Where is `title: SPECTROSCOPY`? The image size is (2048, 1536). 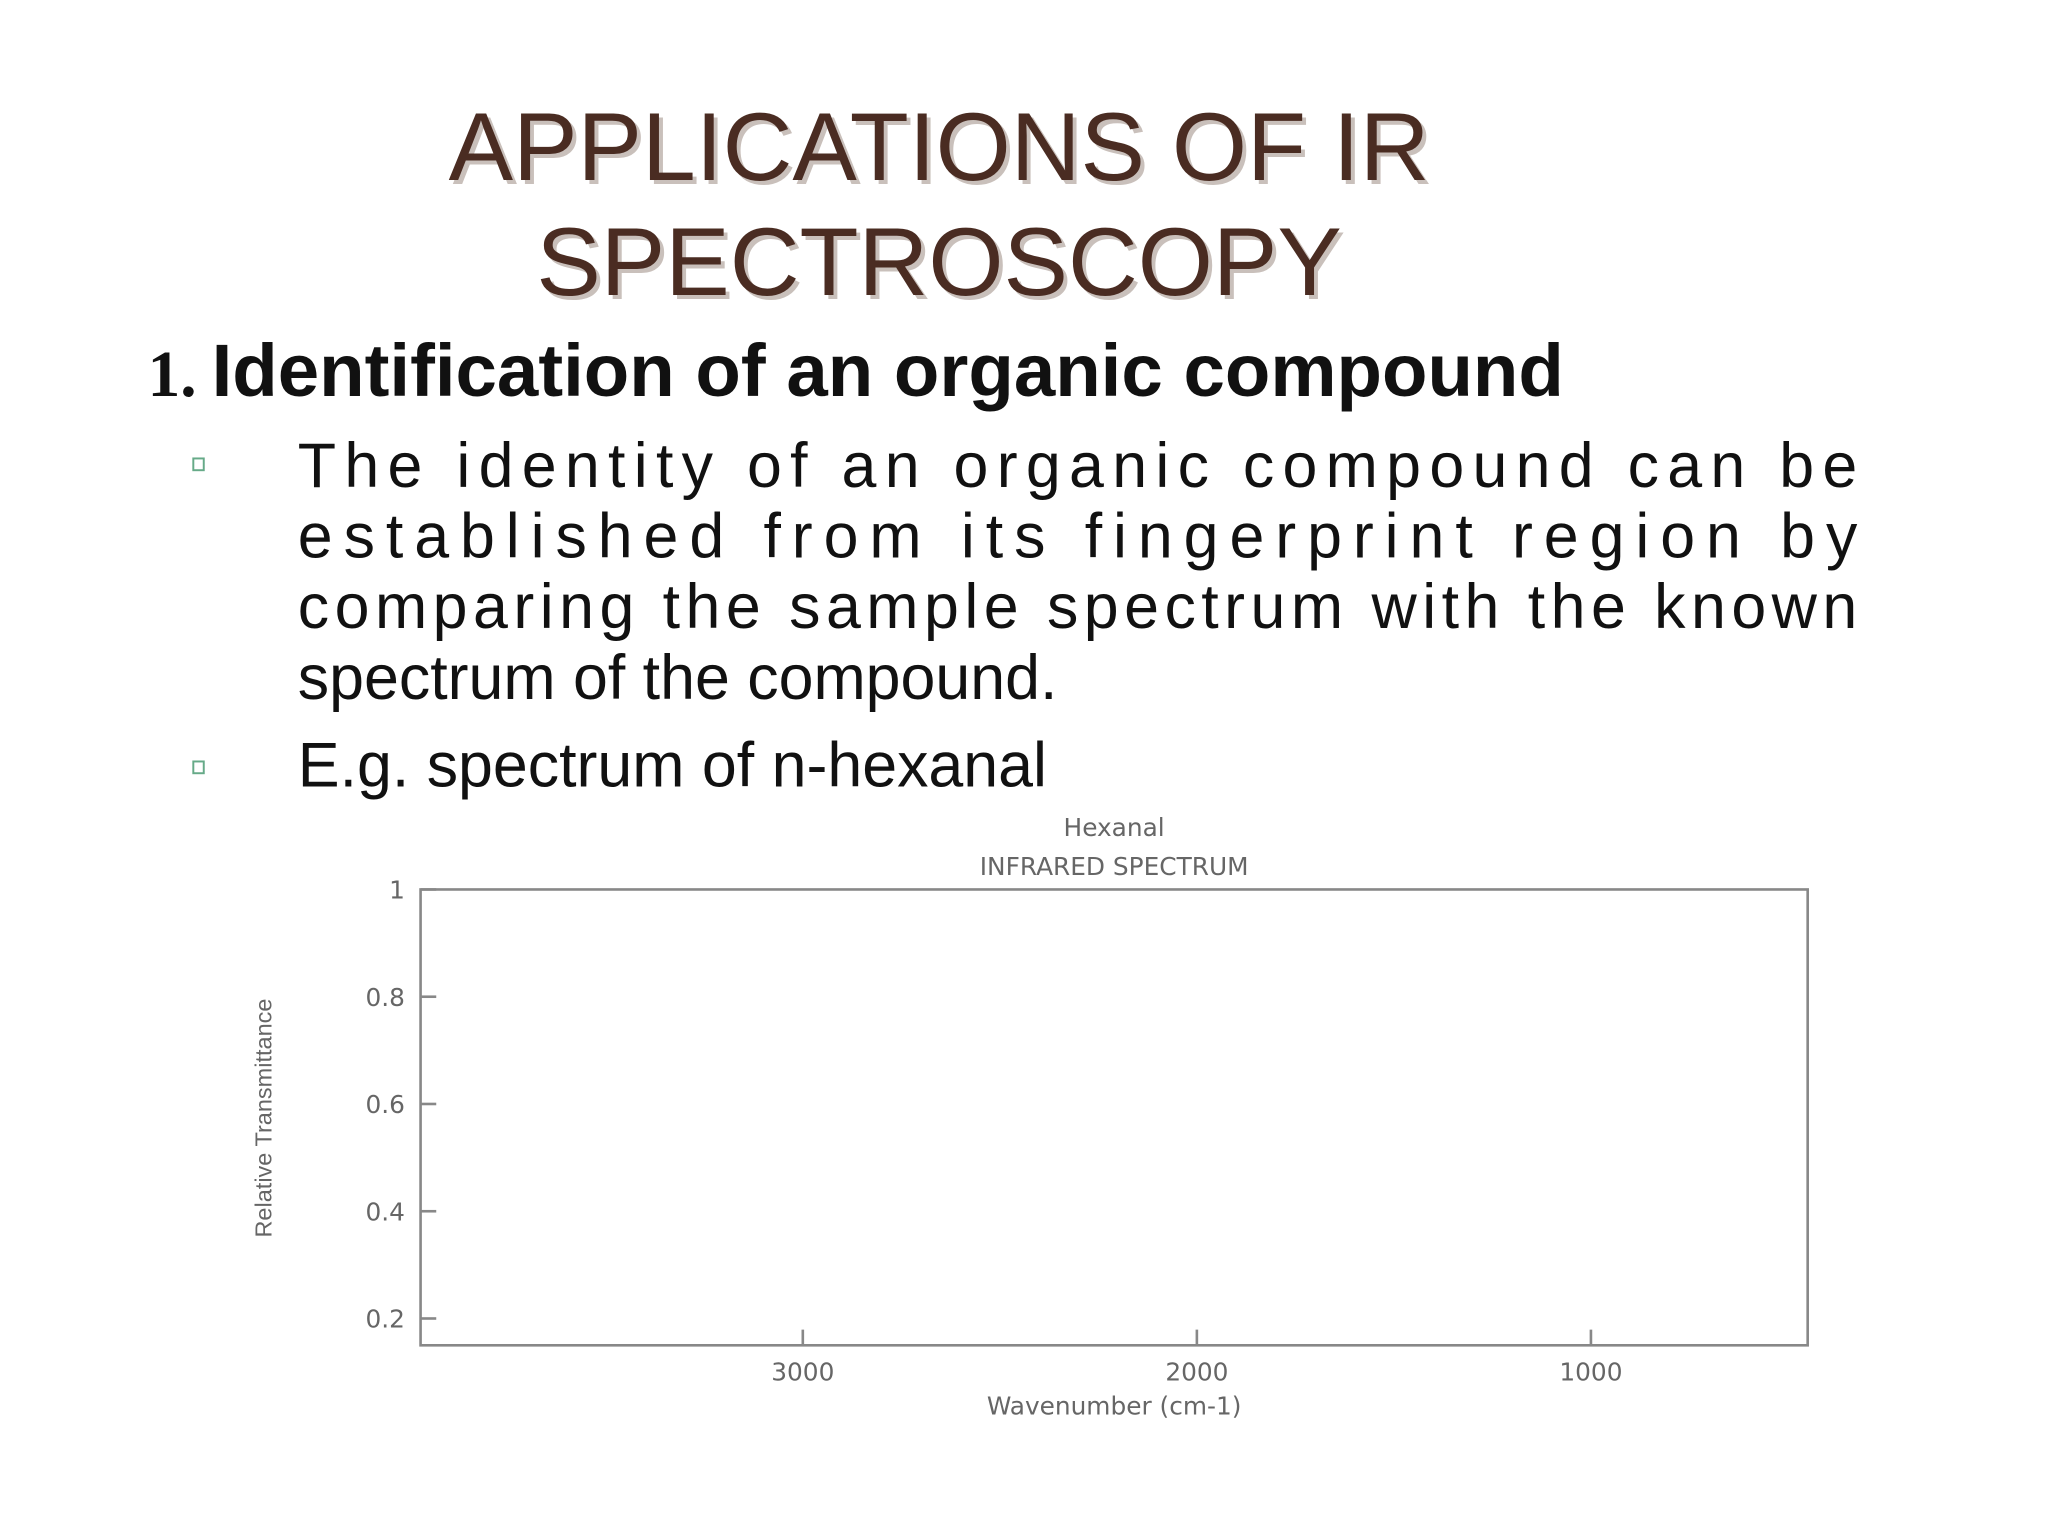
title: SPECTROSCOPY is located at coordinates (939, 262).